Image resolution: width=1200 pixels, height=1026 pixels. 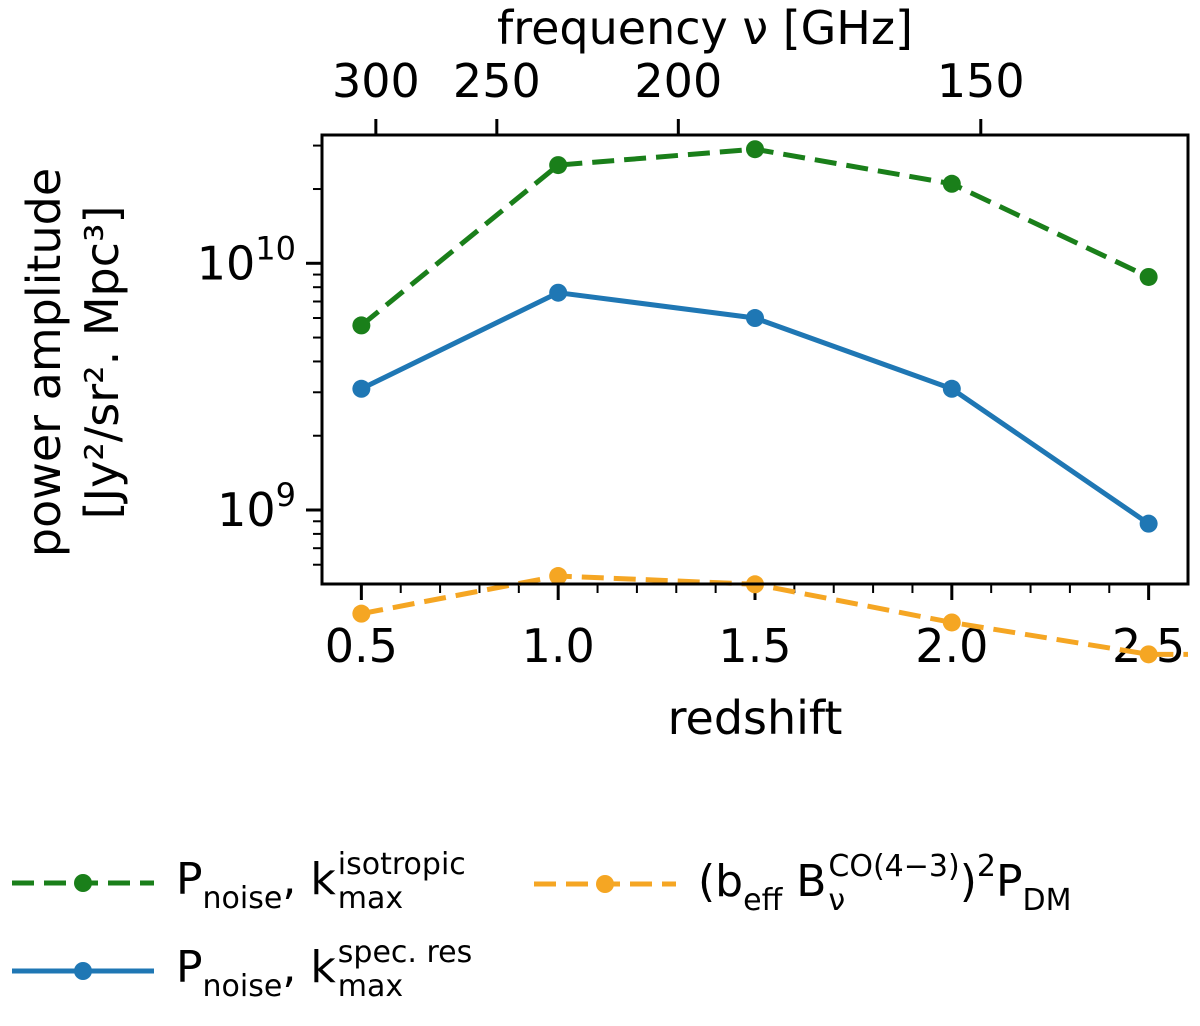 I want to click on legend-entry-orange: (beff B CO(4−3) ν)2PDM, so click(x=801, y=884).